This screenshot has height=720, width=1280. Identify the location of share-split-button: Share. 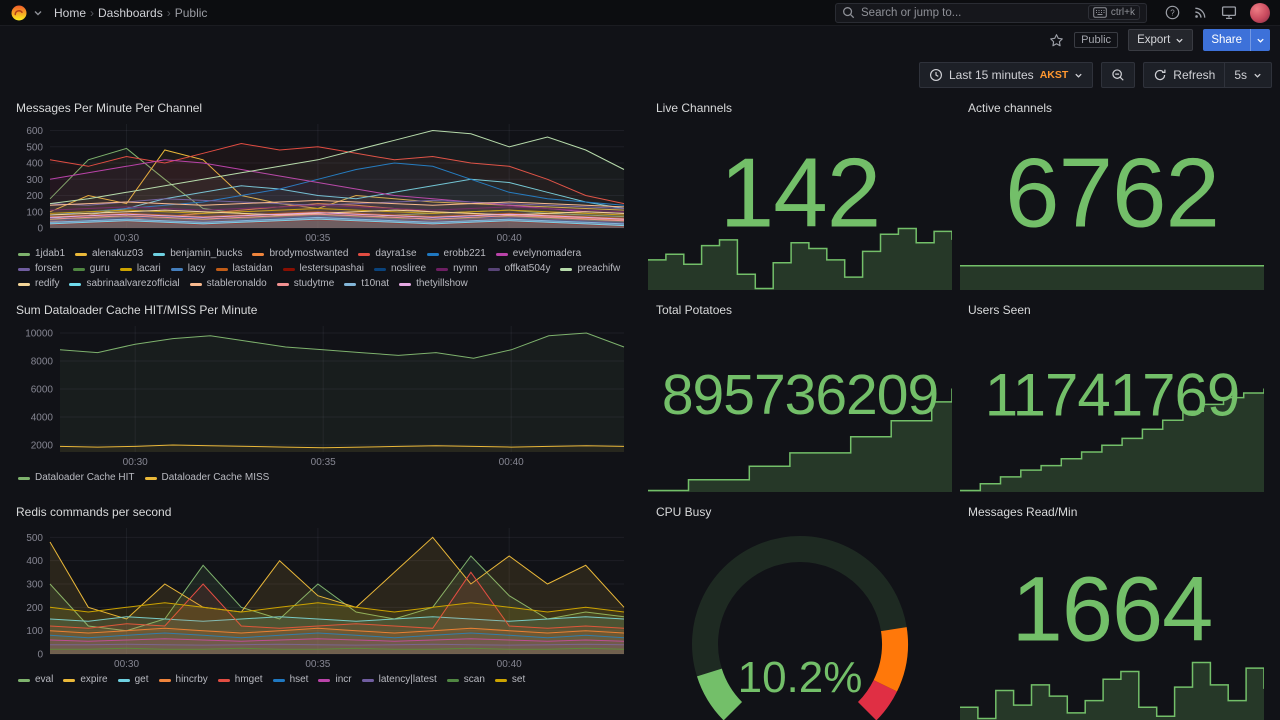
(1236, 40).